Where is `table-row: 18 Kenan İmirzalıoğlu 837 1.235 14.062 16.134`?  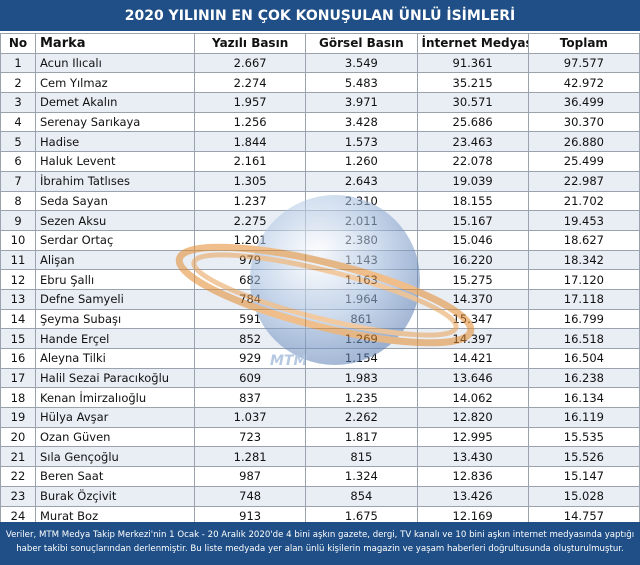 table-row: 18 Kenan İmirzalıoğlu 837 1.235 14.062 16.134 is located at coordinates (320, 398).